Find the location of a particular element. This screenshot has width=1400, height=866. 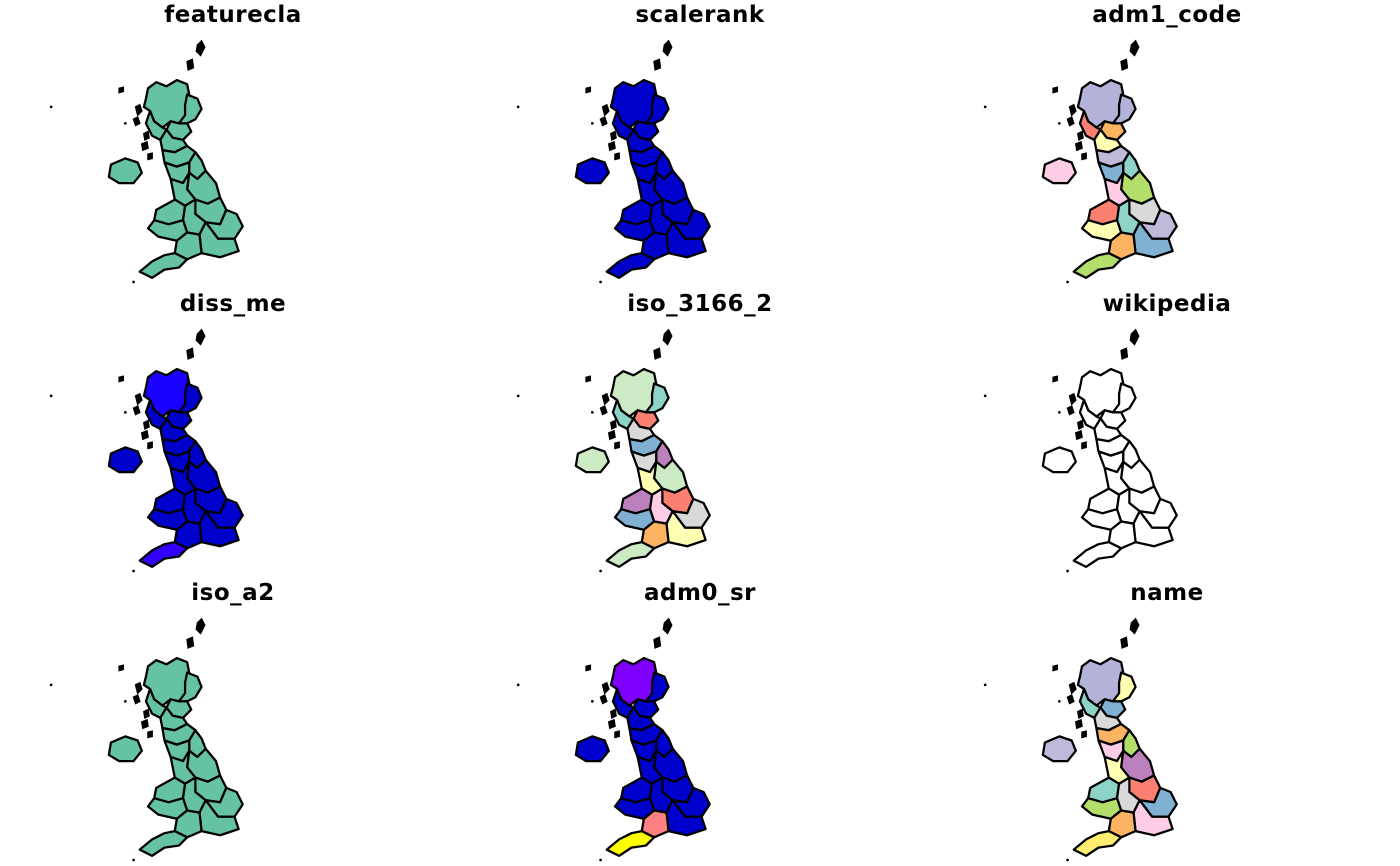

map-panel-adm0-sr: adm0_sr is located at coordinates (700, 722).